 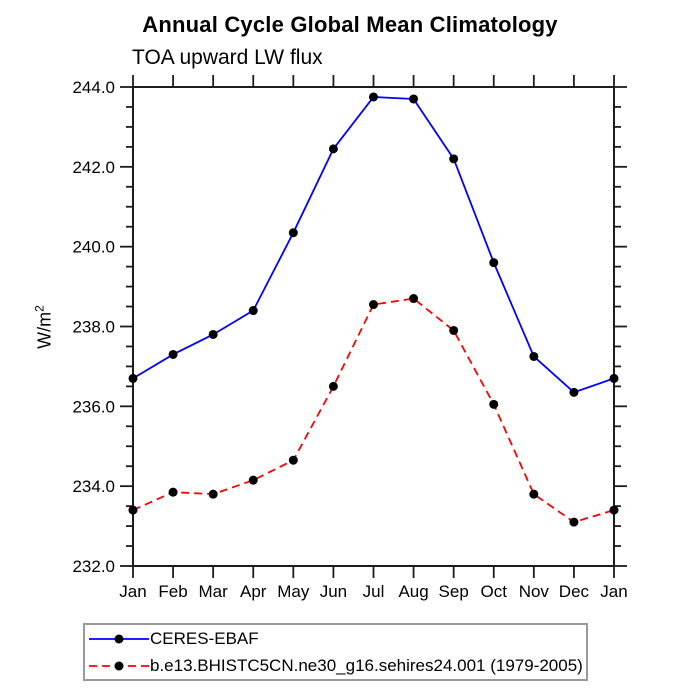 I want to click on svg-text: Dec, so click(x=574, y=591).